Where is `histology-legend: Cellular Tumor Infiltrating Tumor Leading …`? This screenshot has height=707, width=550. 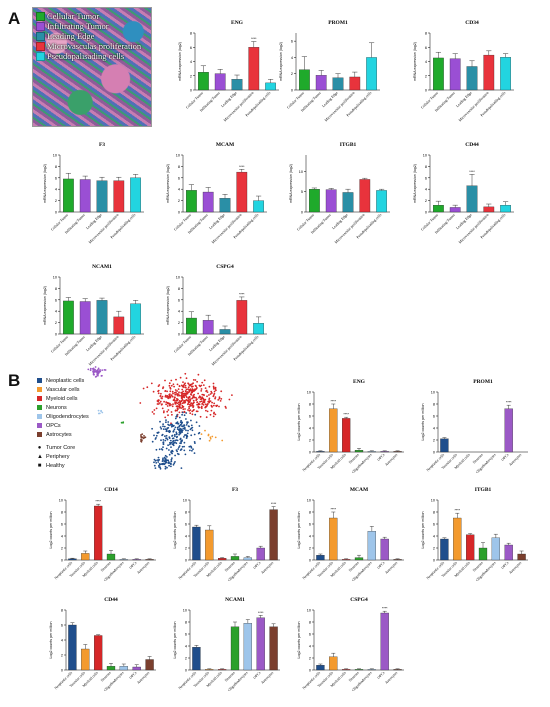 histology-legend: Cellular Tumor Infiltrating Tumor Leading … is located at coordinates (88, 36).